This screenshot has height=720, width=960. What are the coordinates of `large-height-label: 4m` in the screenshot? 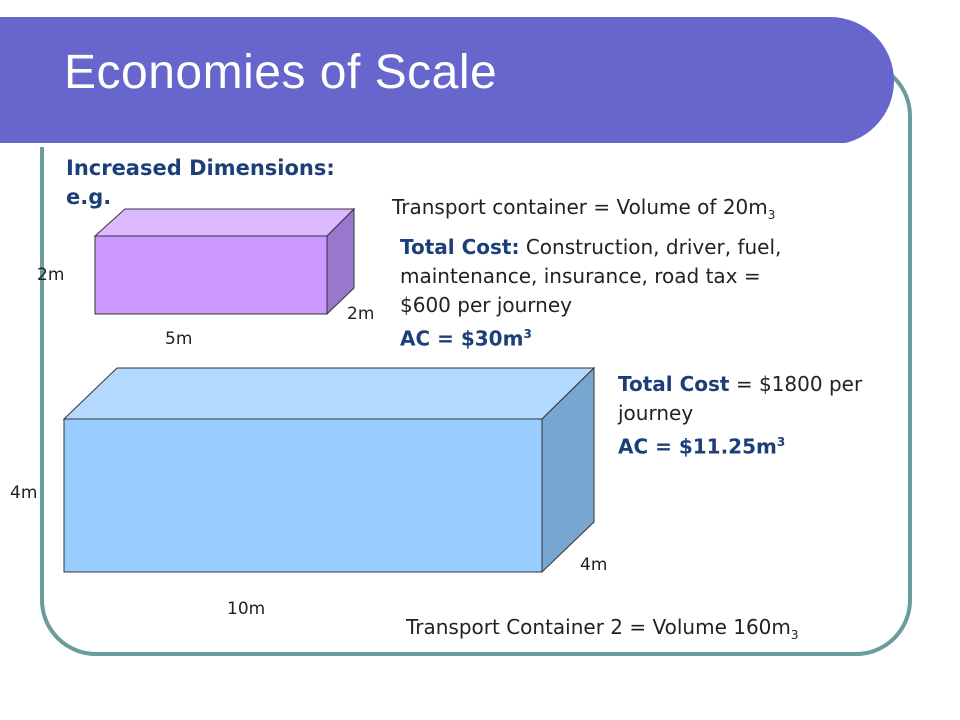 It's located at (24, 493).